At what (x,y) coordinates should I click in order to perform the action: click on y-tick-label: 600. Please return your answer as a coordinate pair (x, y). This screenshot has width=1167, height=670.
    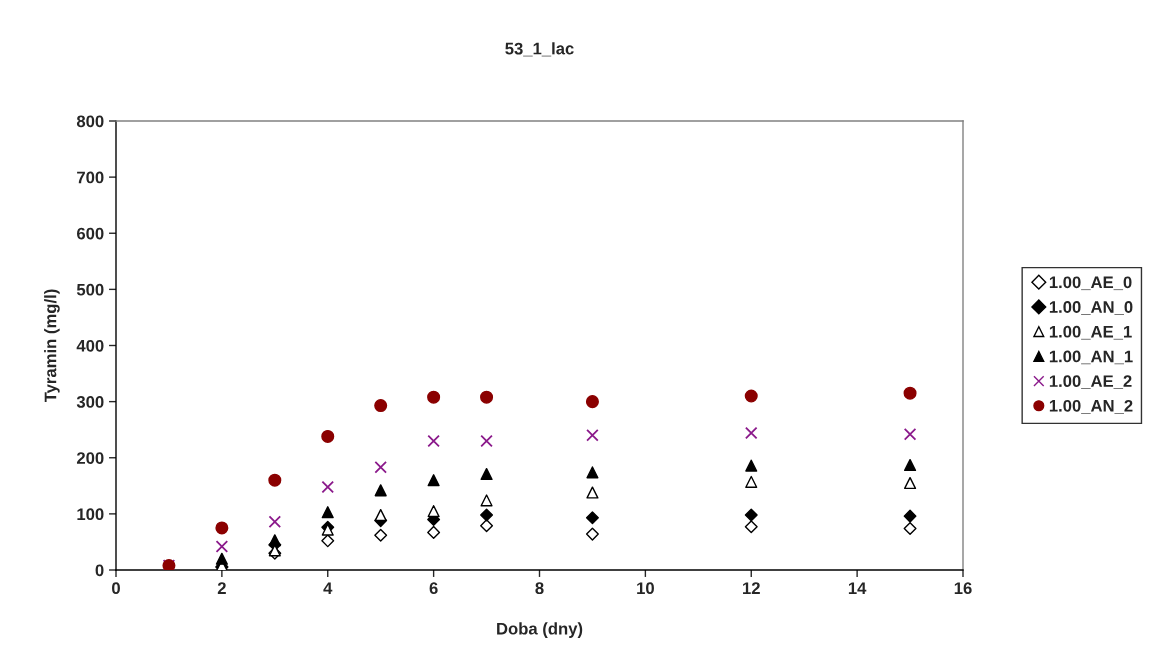
    Looking at the image, I should click on (90, 233).